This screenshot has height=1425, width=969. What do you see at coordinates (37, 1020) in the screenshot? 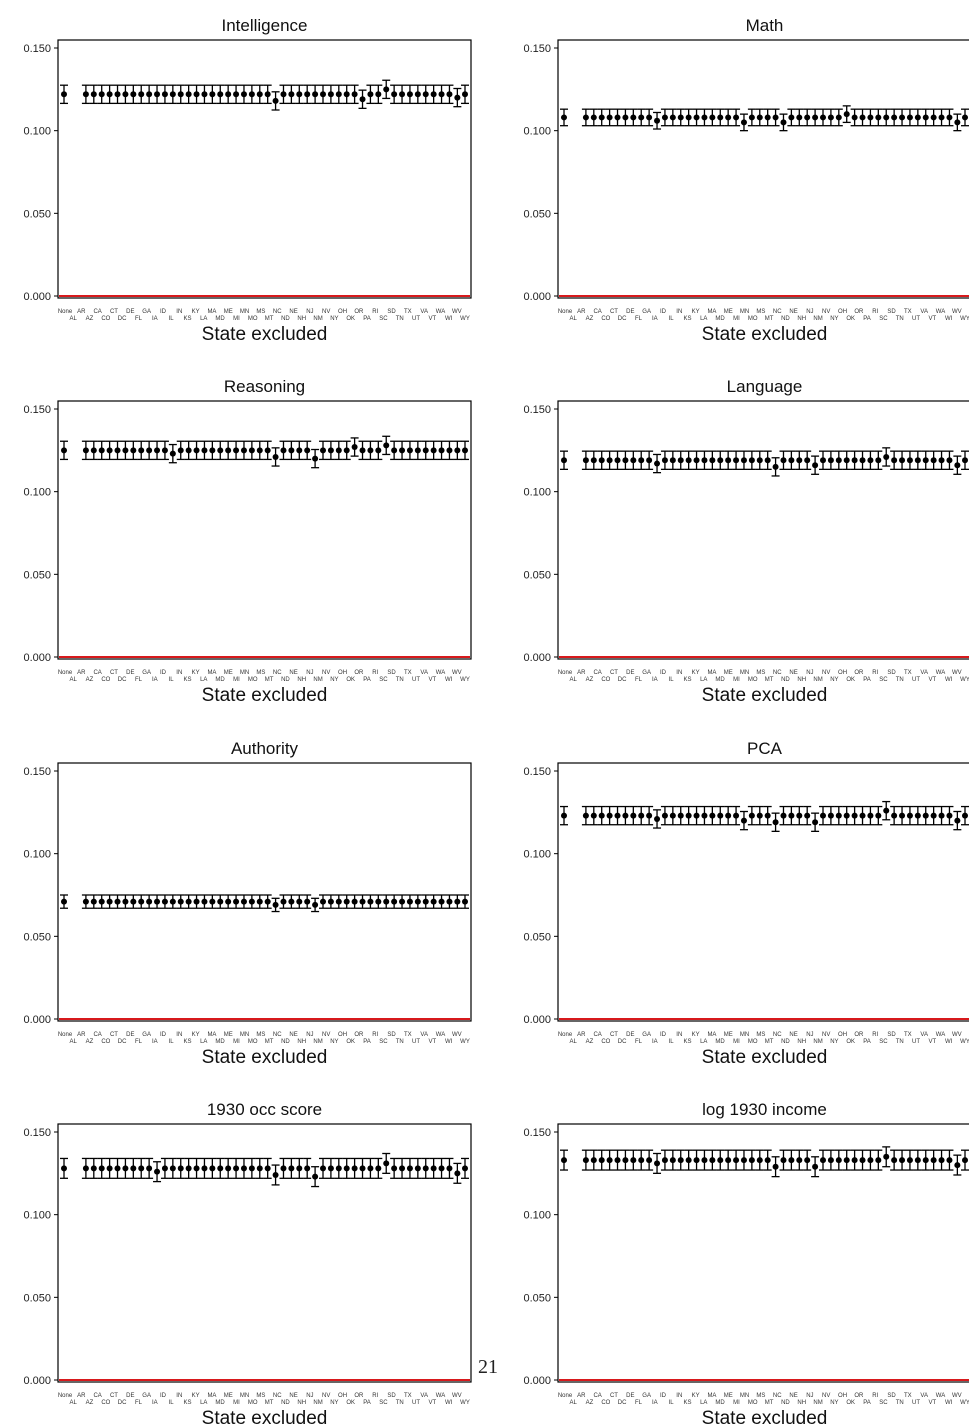
I see `y-tick-label: 0.000` at bounding box center [37, 1020].